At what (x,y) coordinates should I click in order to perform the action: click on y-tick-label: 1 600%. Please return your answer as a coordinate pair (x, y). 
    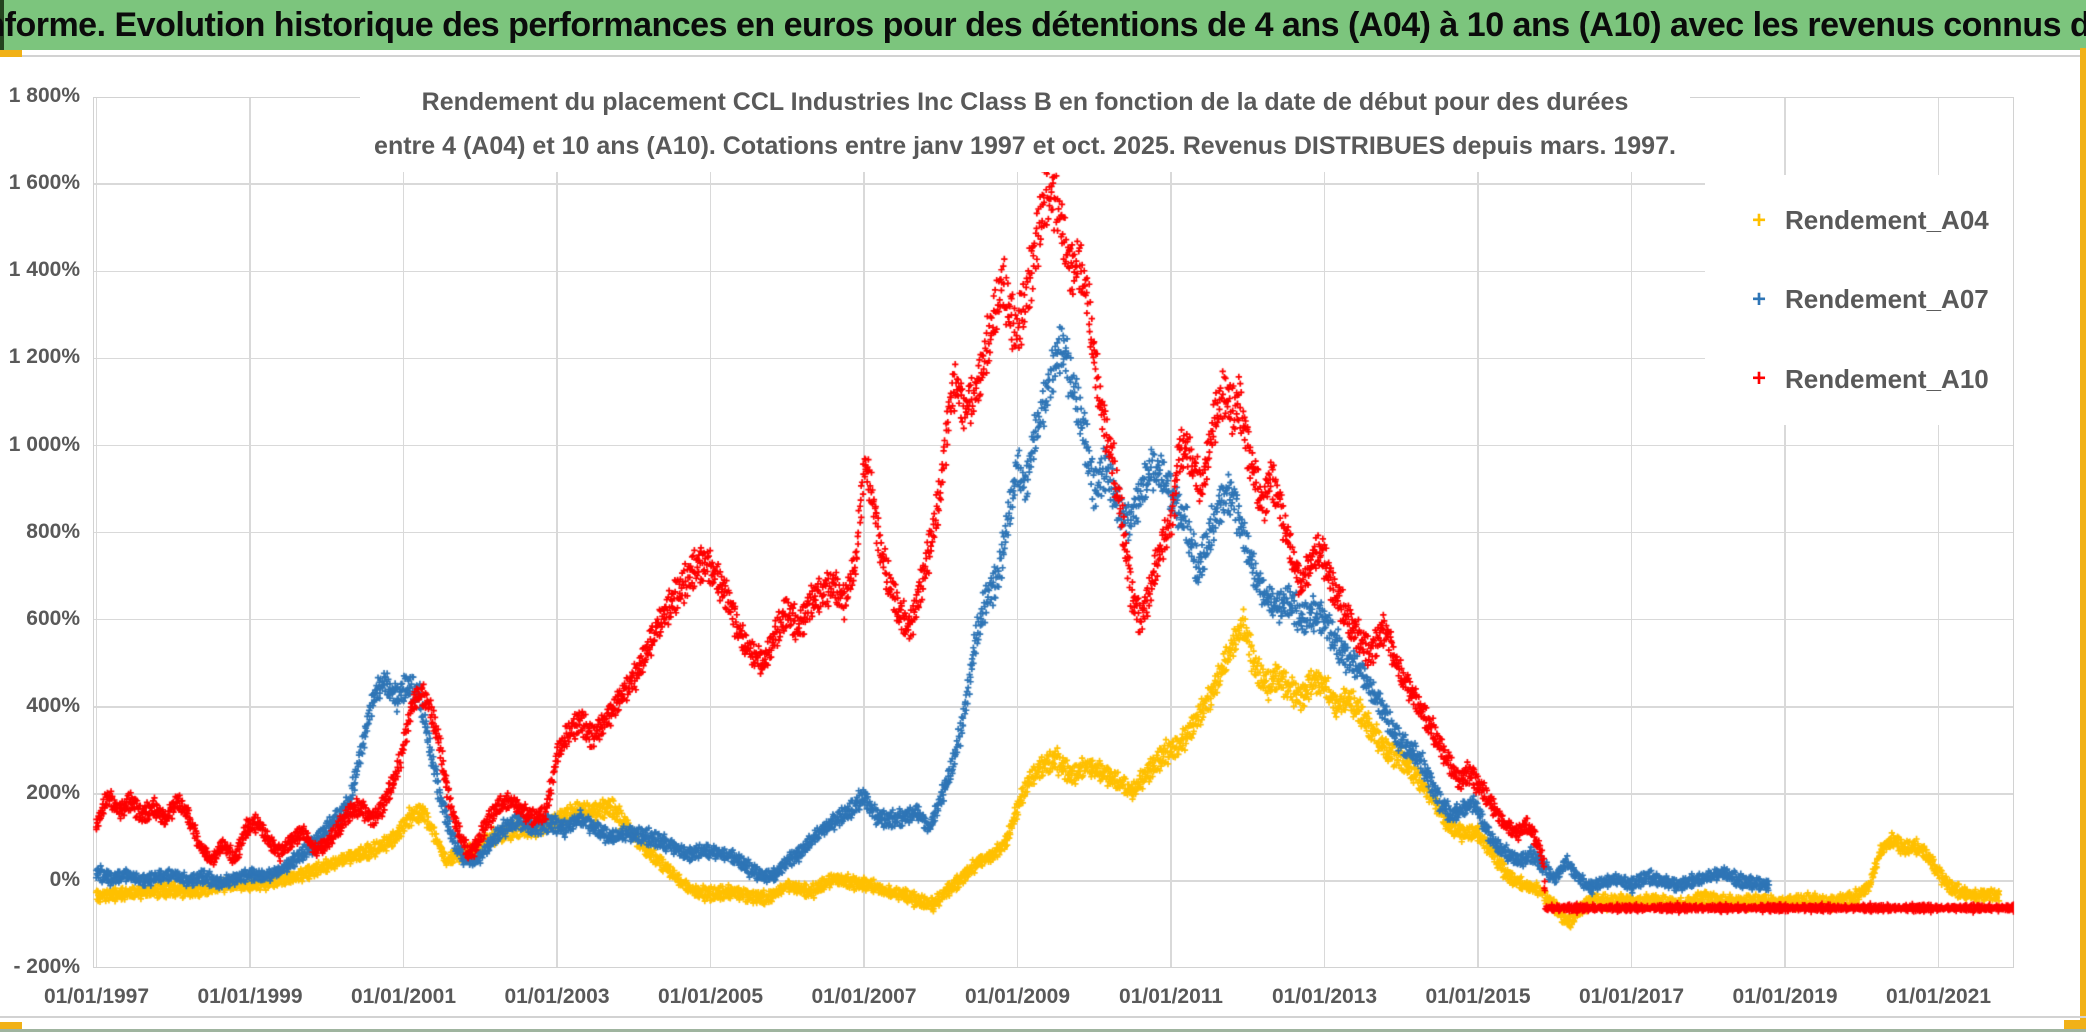
    Looking at the image, I should click on (44, 183).